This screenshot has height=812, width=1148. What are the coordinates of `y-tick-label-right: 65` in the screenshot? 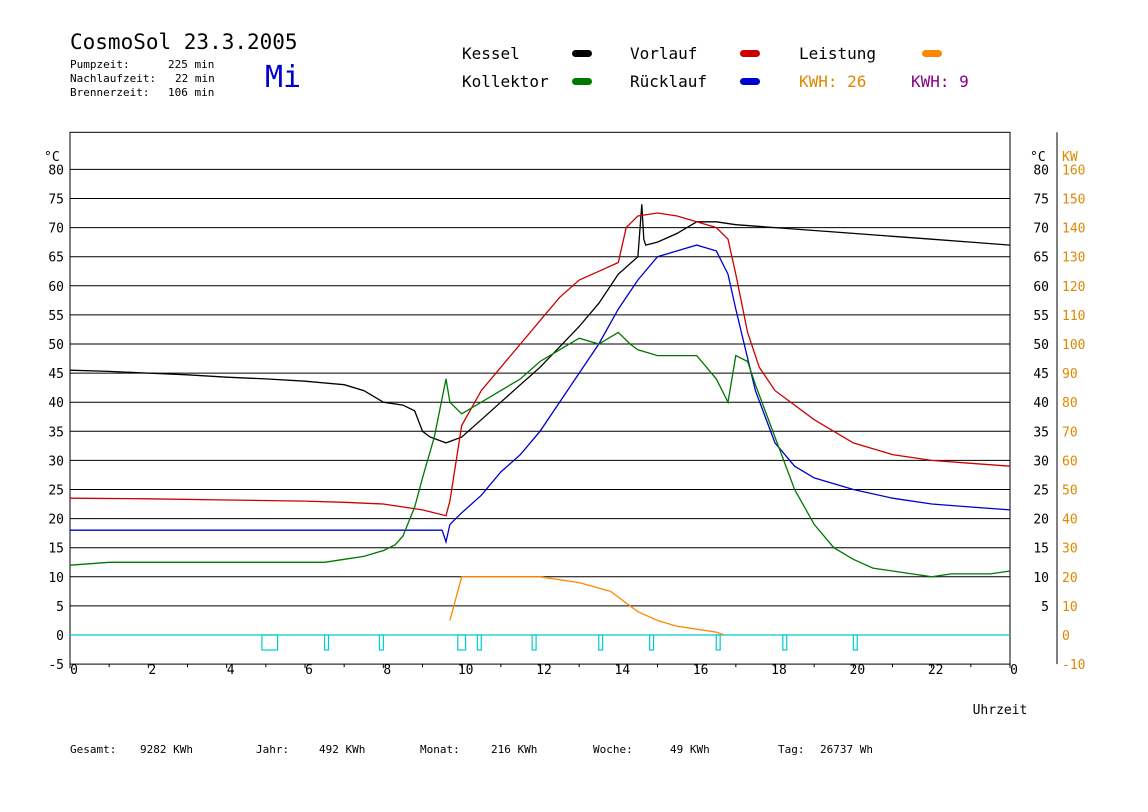 It's located at (1041, 258).